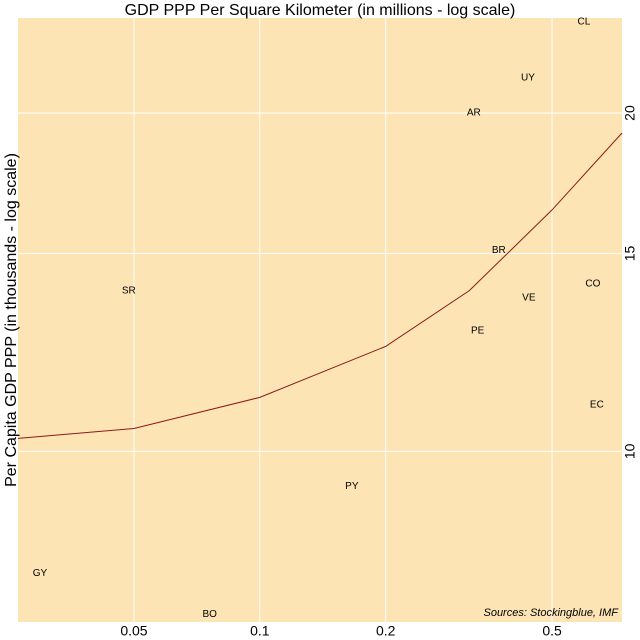 This screenshot has width=640, height=640. What do you see at coordinates (584, 22) in the screenshot?
I see `point-label: CL` at bounding box center [584, 22].